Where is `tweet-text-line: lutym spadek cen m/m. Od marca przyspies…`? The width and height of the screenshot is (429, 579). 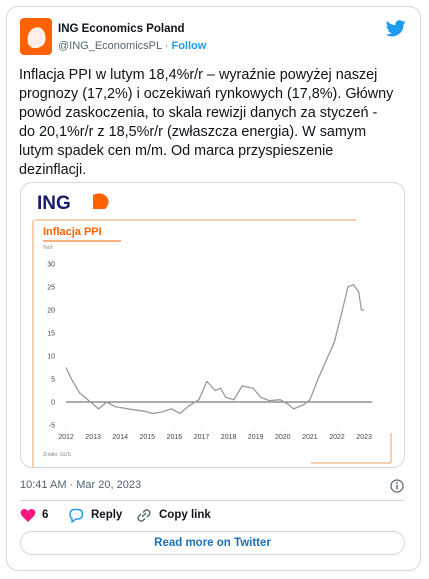 tweet-text-line: lutym spadek cen m/m. Od marca przyspies… is located at coordinates (176, 151).